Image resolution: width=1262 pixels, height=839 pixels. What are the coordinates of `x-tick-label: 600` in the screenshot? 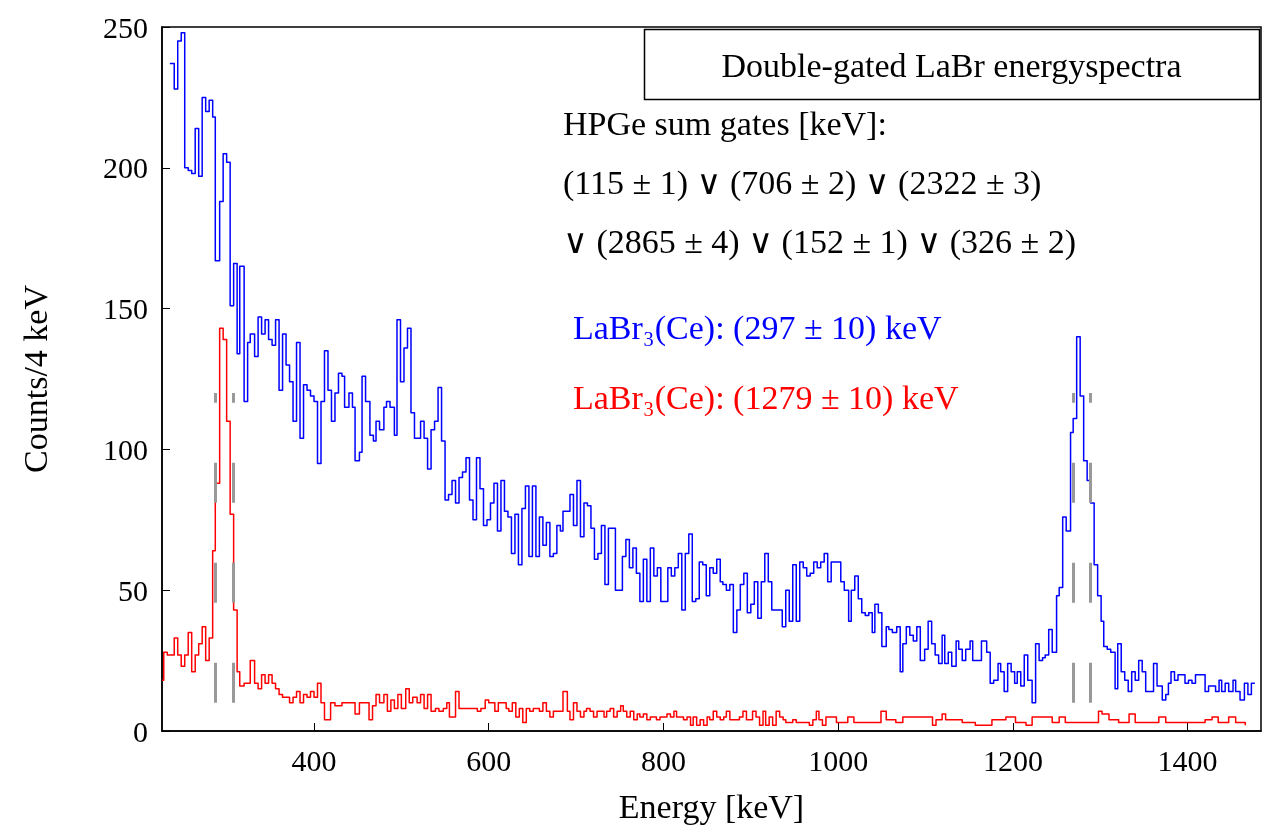 It's located at (489, 760).